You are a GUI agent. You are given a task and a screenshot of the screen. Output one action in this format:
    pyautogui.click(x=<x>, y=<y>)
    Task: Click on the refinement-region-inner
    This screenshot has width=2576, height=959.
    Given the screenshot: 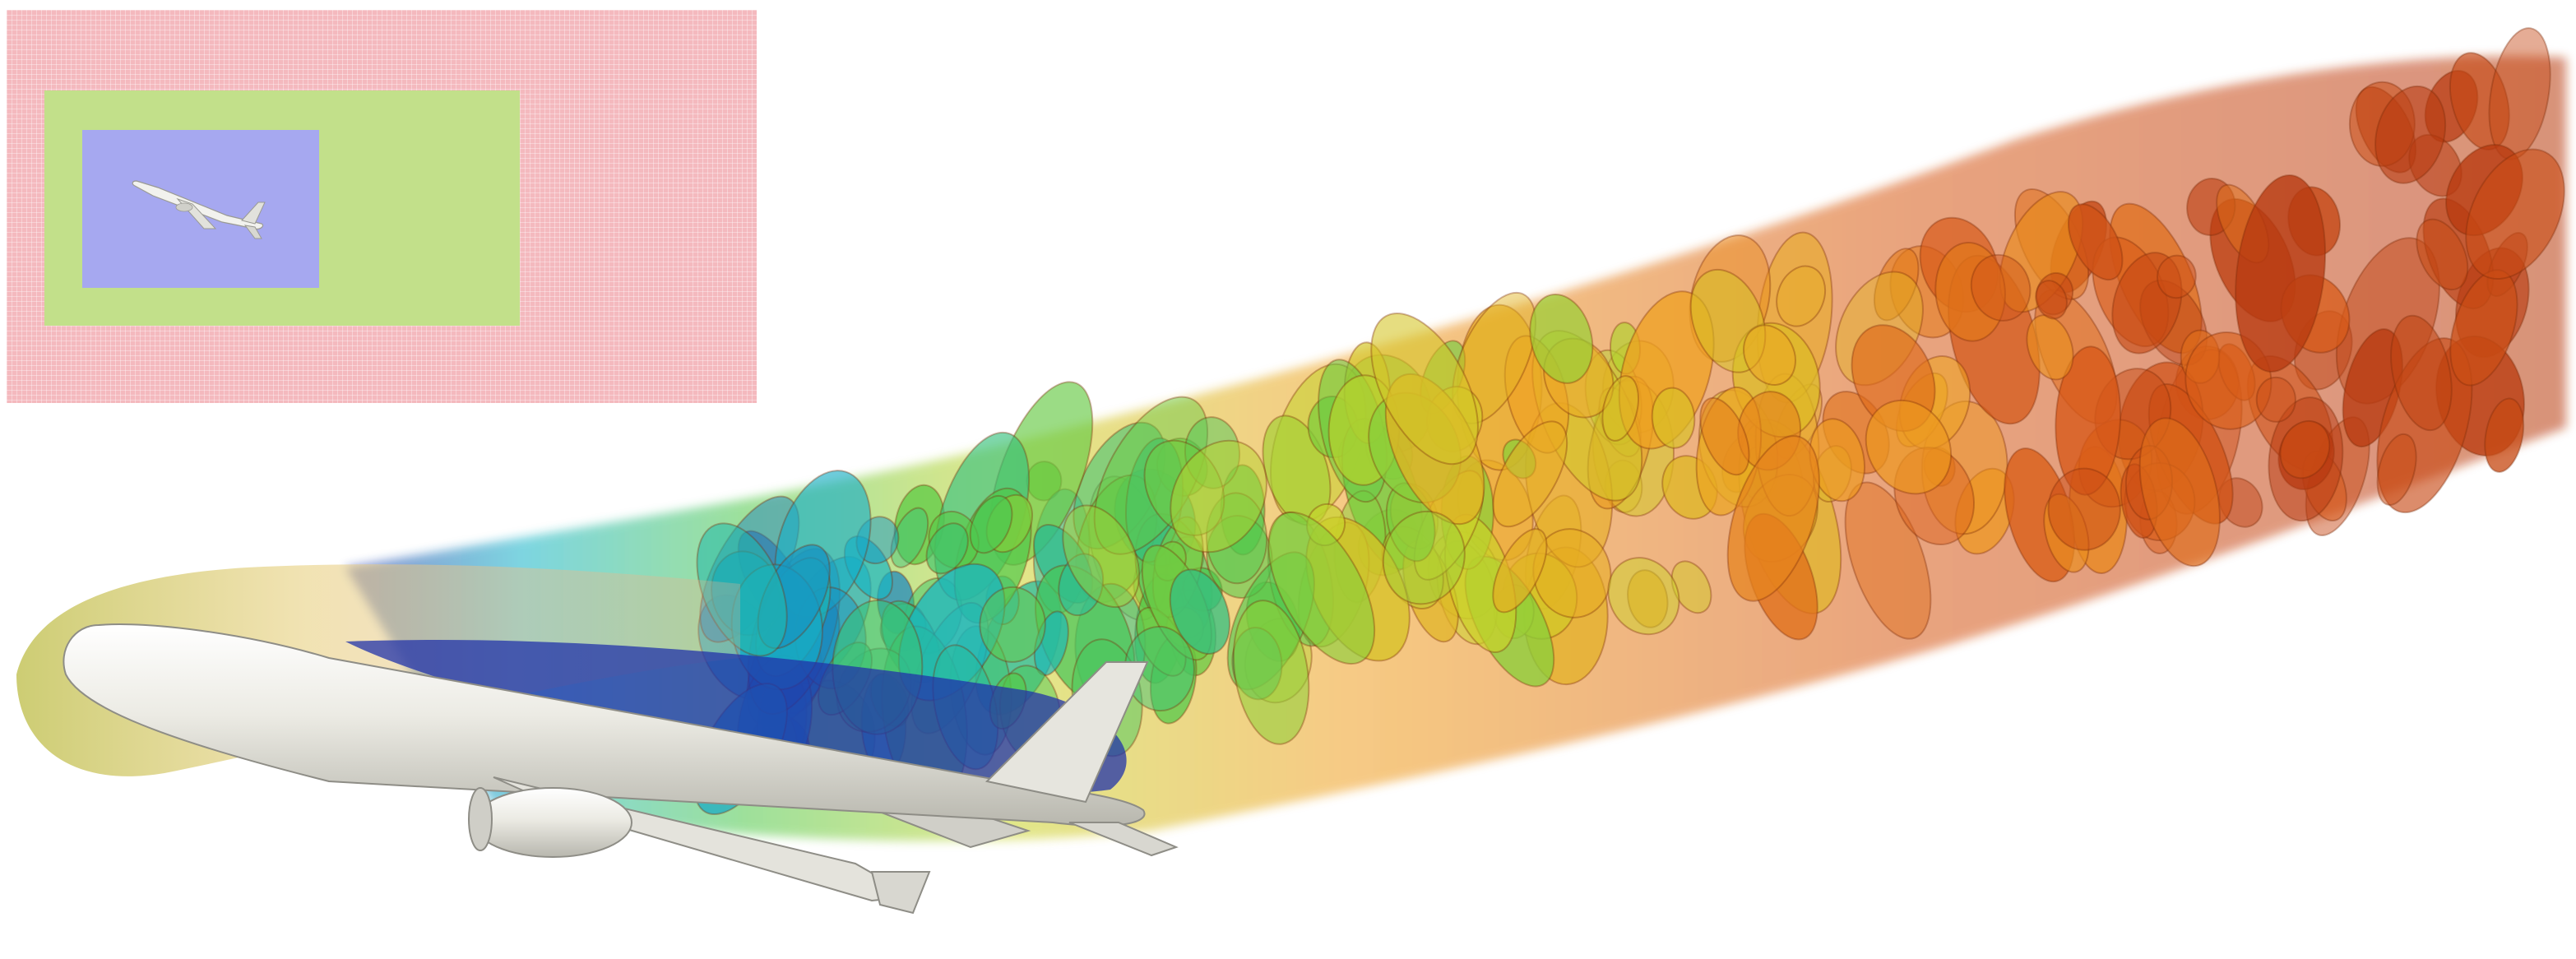 What is the action you would take?
    pyautogui.click(x=201, y=209)
    